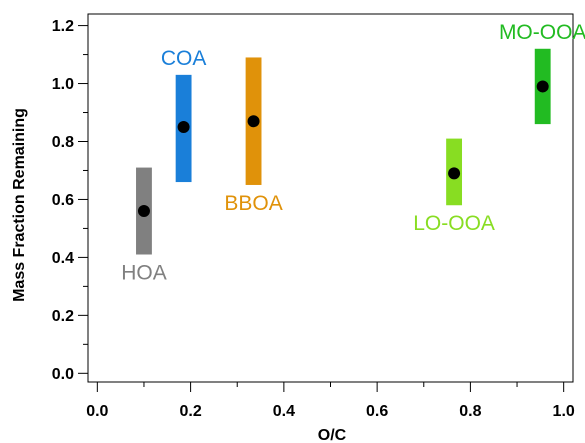 This screenshot has height=443, width=585. What do you see at coordinates (253, 121) in the screenshot?
I see `bboa-point` at bounding box center [253, 121].